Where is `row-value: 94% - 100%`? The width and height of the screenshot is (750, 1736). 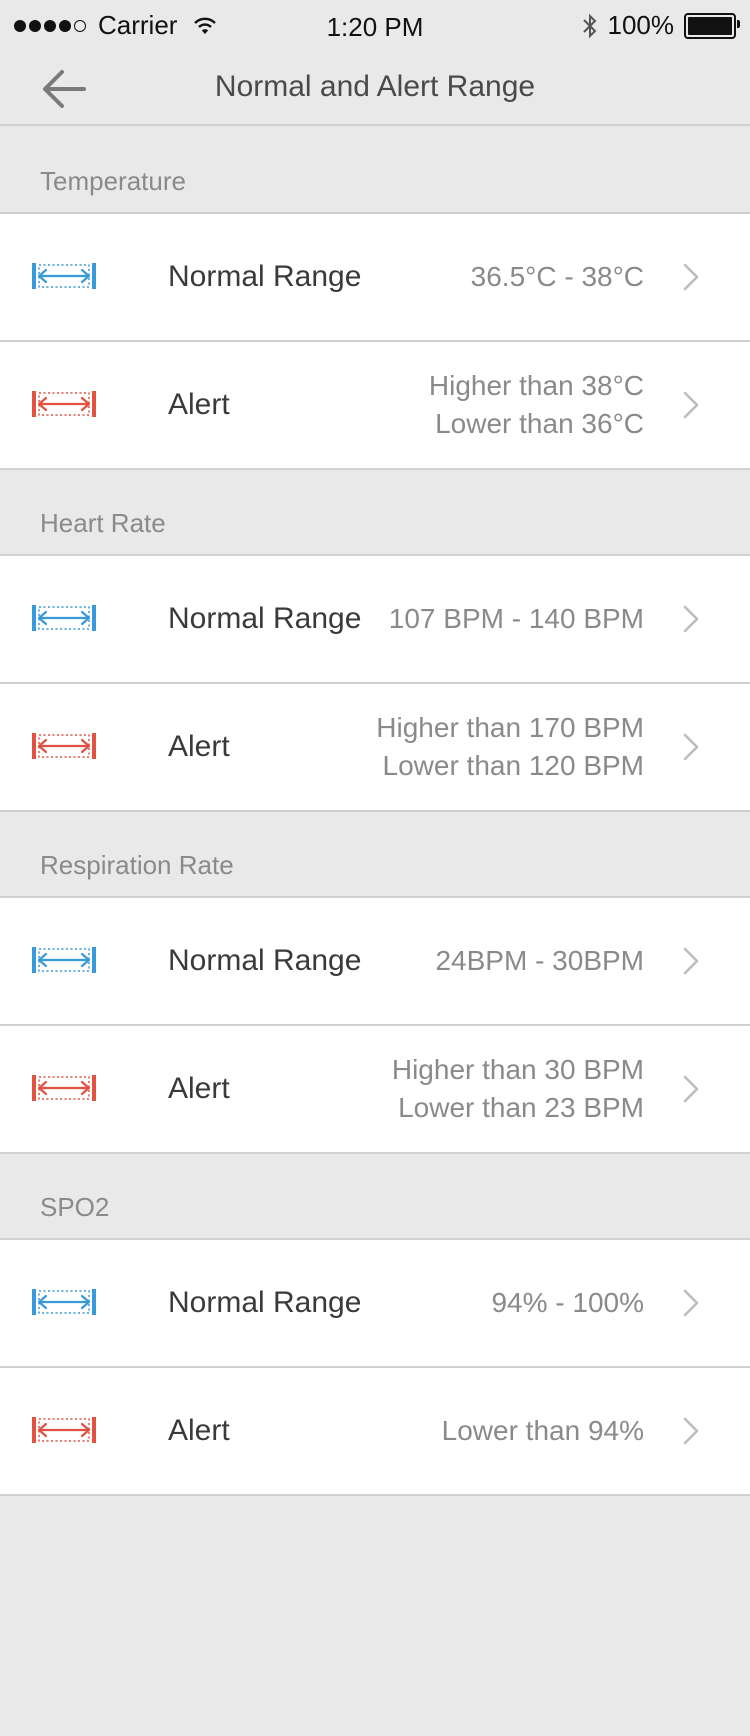 row-value: 94% - 100% is located at coordinates (567, 1303).